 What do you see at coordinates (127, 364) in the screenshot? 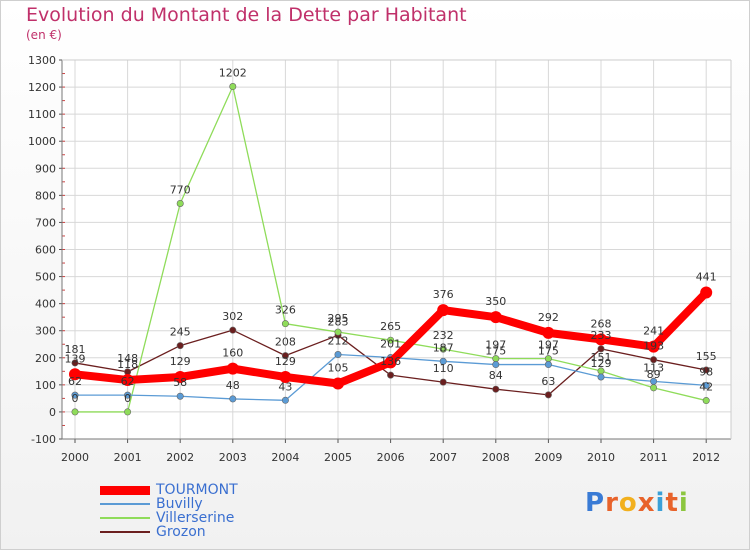
I see `data-label-tourmont: 118` at bounding box center [127, 364].